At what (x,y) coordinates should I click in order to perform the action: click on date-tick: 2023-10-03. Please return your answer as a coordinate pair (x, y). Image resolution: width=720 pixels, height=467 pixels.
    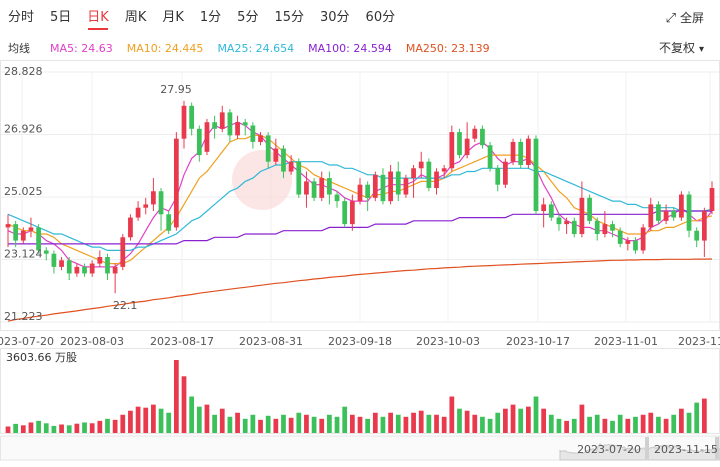
    Looking at the image, I should click on (448, 341).